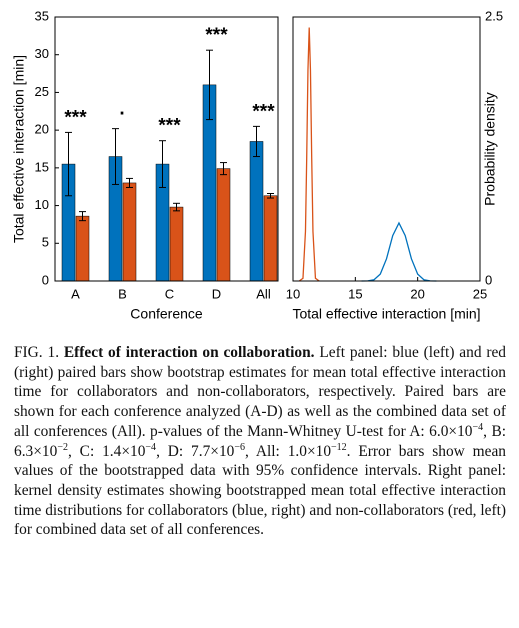  Describe the element at coordinates (240, 447) in the screenshot. I see `caption-exponent: −6` at that location.